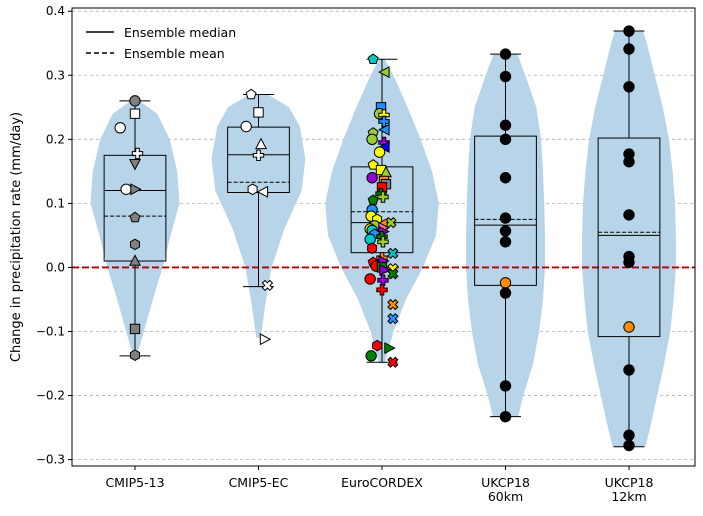  I want to click on y-axis-label: Change in precipitation rate (mm/day), so click(16, 237).